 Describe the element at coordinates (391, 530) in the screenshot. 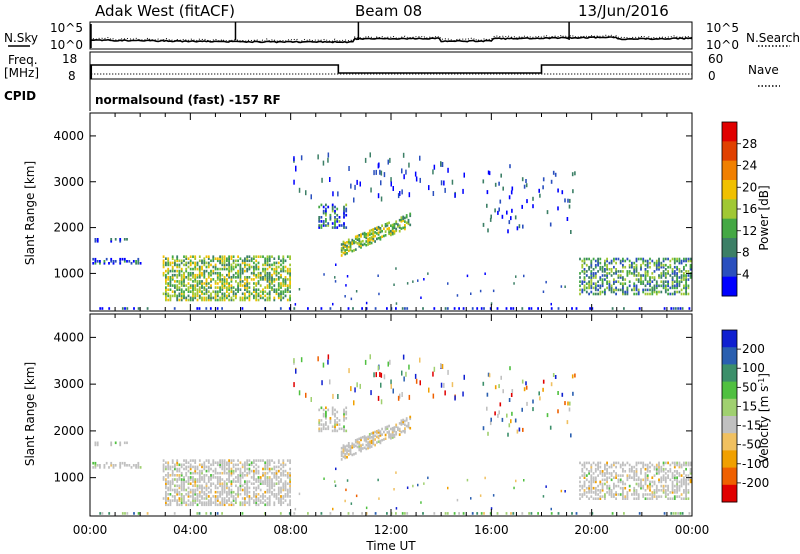

I see `x-tick-label: 12:00` at that location.